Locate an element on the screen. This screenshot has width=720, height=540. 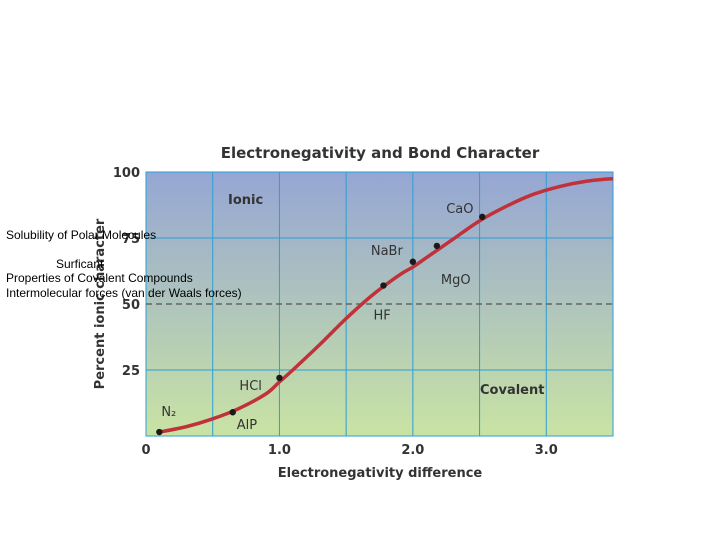
y-tick-label: 25 is located at coordinates (131, 371).